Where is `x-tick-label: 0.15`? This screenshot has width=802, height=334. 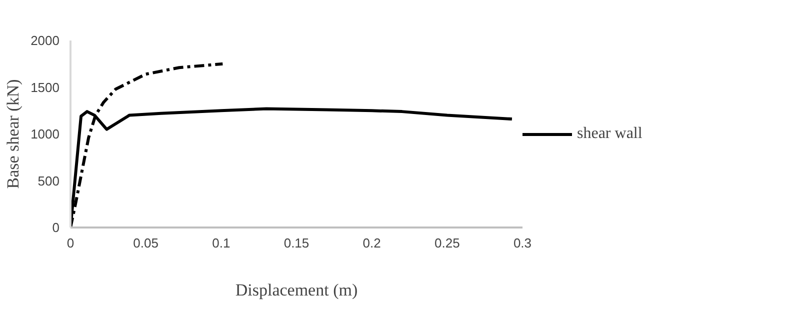
x-tick-label: 0.15 is located at coordinates (297, 243).